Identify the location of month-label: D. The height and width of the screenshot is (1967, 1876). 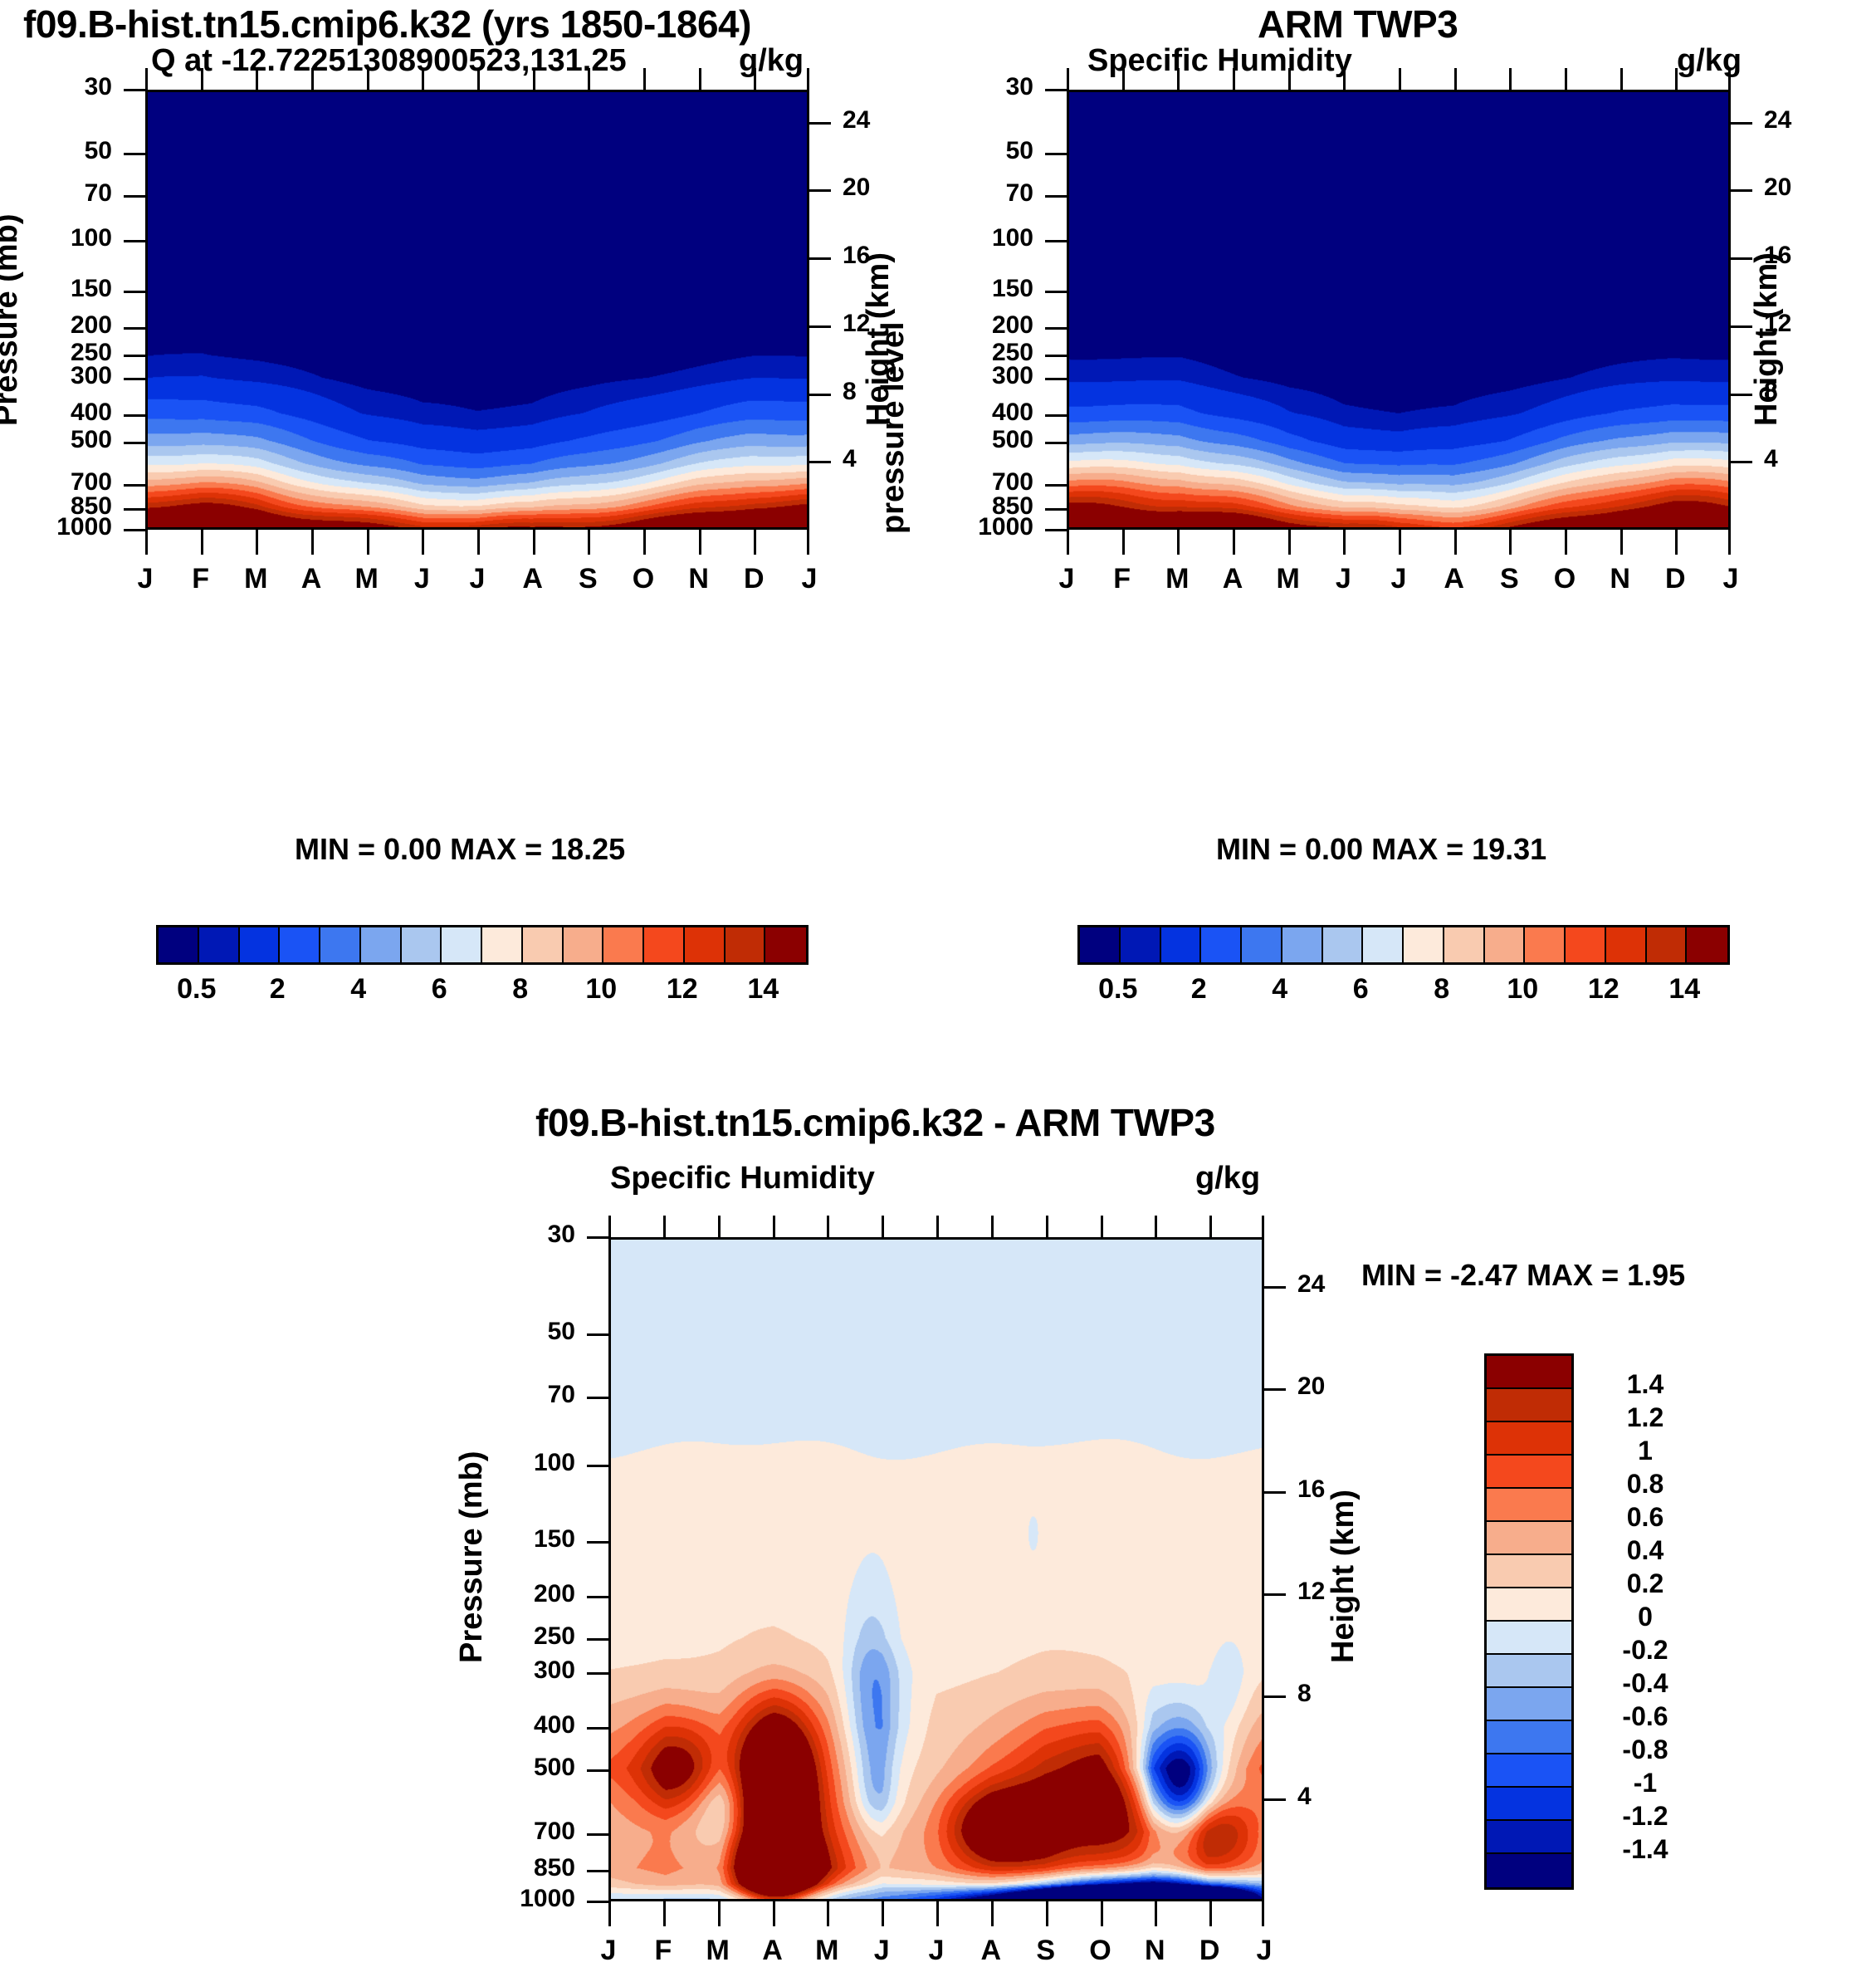
(1675, 579).